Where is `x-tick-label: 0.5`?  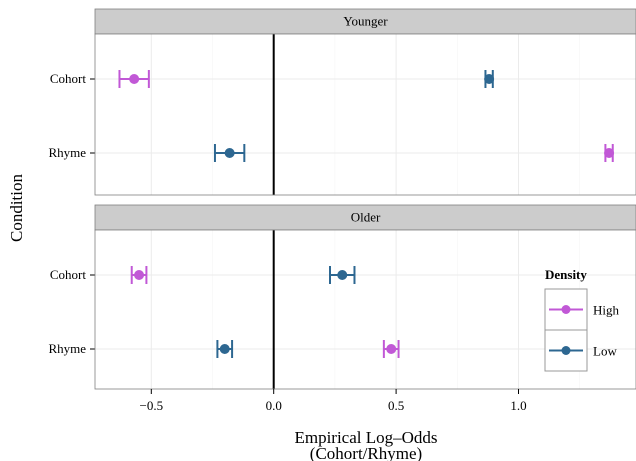 x-tick-label: 0.5 is located at coordinates (396, 405).